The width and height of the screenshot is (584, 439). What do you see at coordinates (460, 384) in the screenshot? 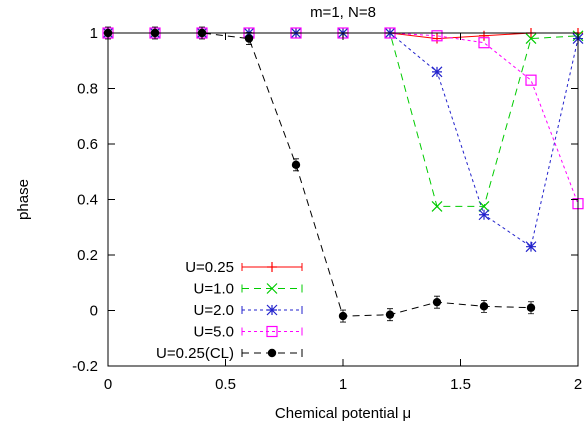
I see `x-tick-label: 1.5` at bounding box center [460, 384].